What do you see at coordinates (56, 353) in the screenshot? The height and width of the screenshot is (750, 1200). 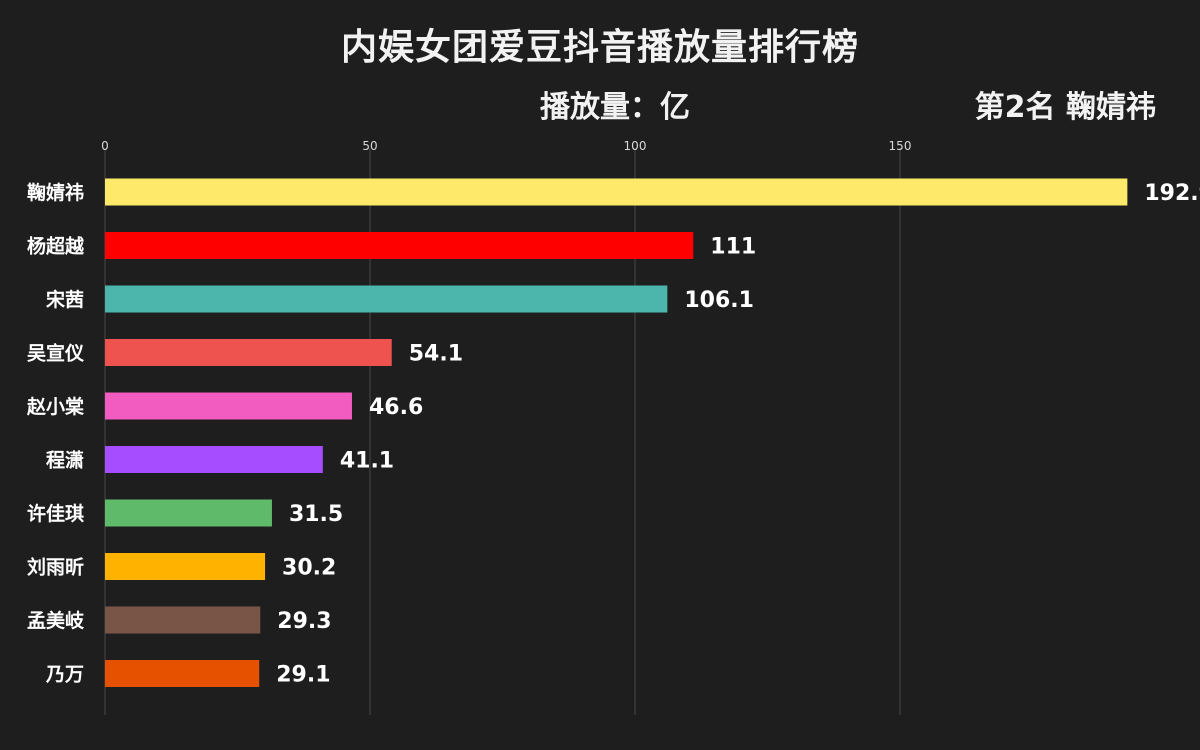 I see `category-label: 吴宣仪` at bounding box center [56, 353].